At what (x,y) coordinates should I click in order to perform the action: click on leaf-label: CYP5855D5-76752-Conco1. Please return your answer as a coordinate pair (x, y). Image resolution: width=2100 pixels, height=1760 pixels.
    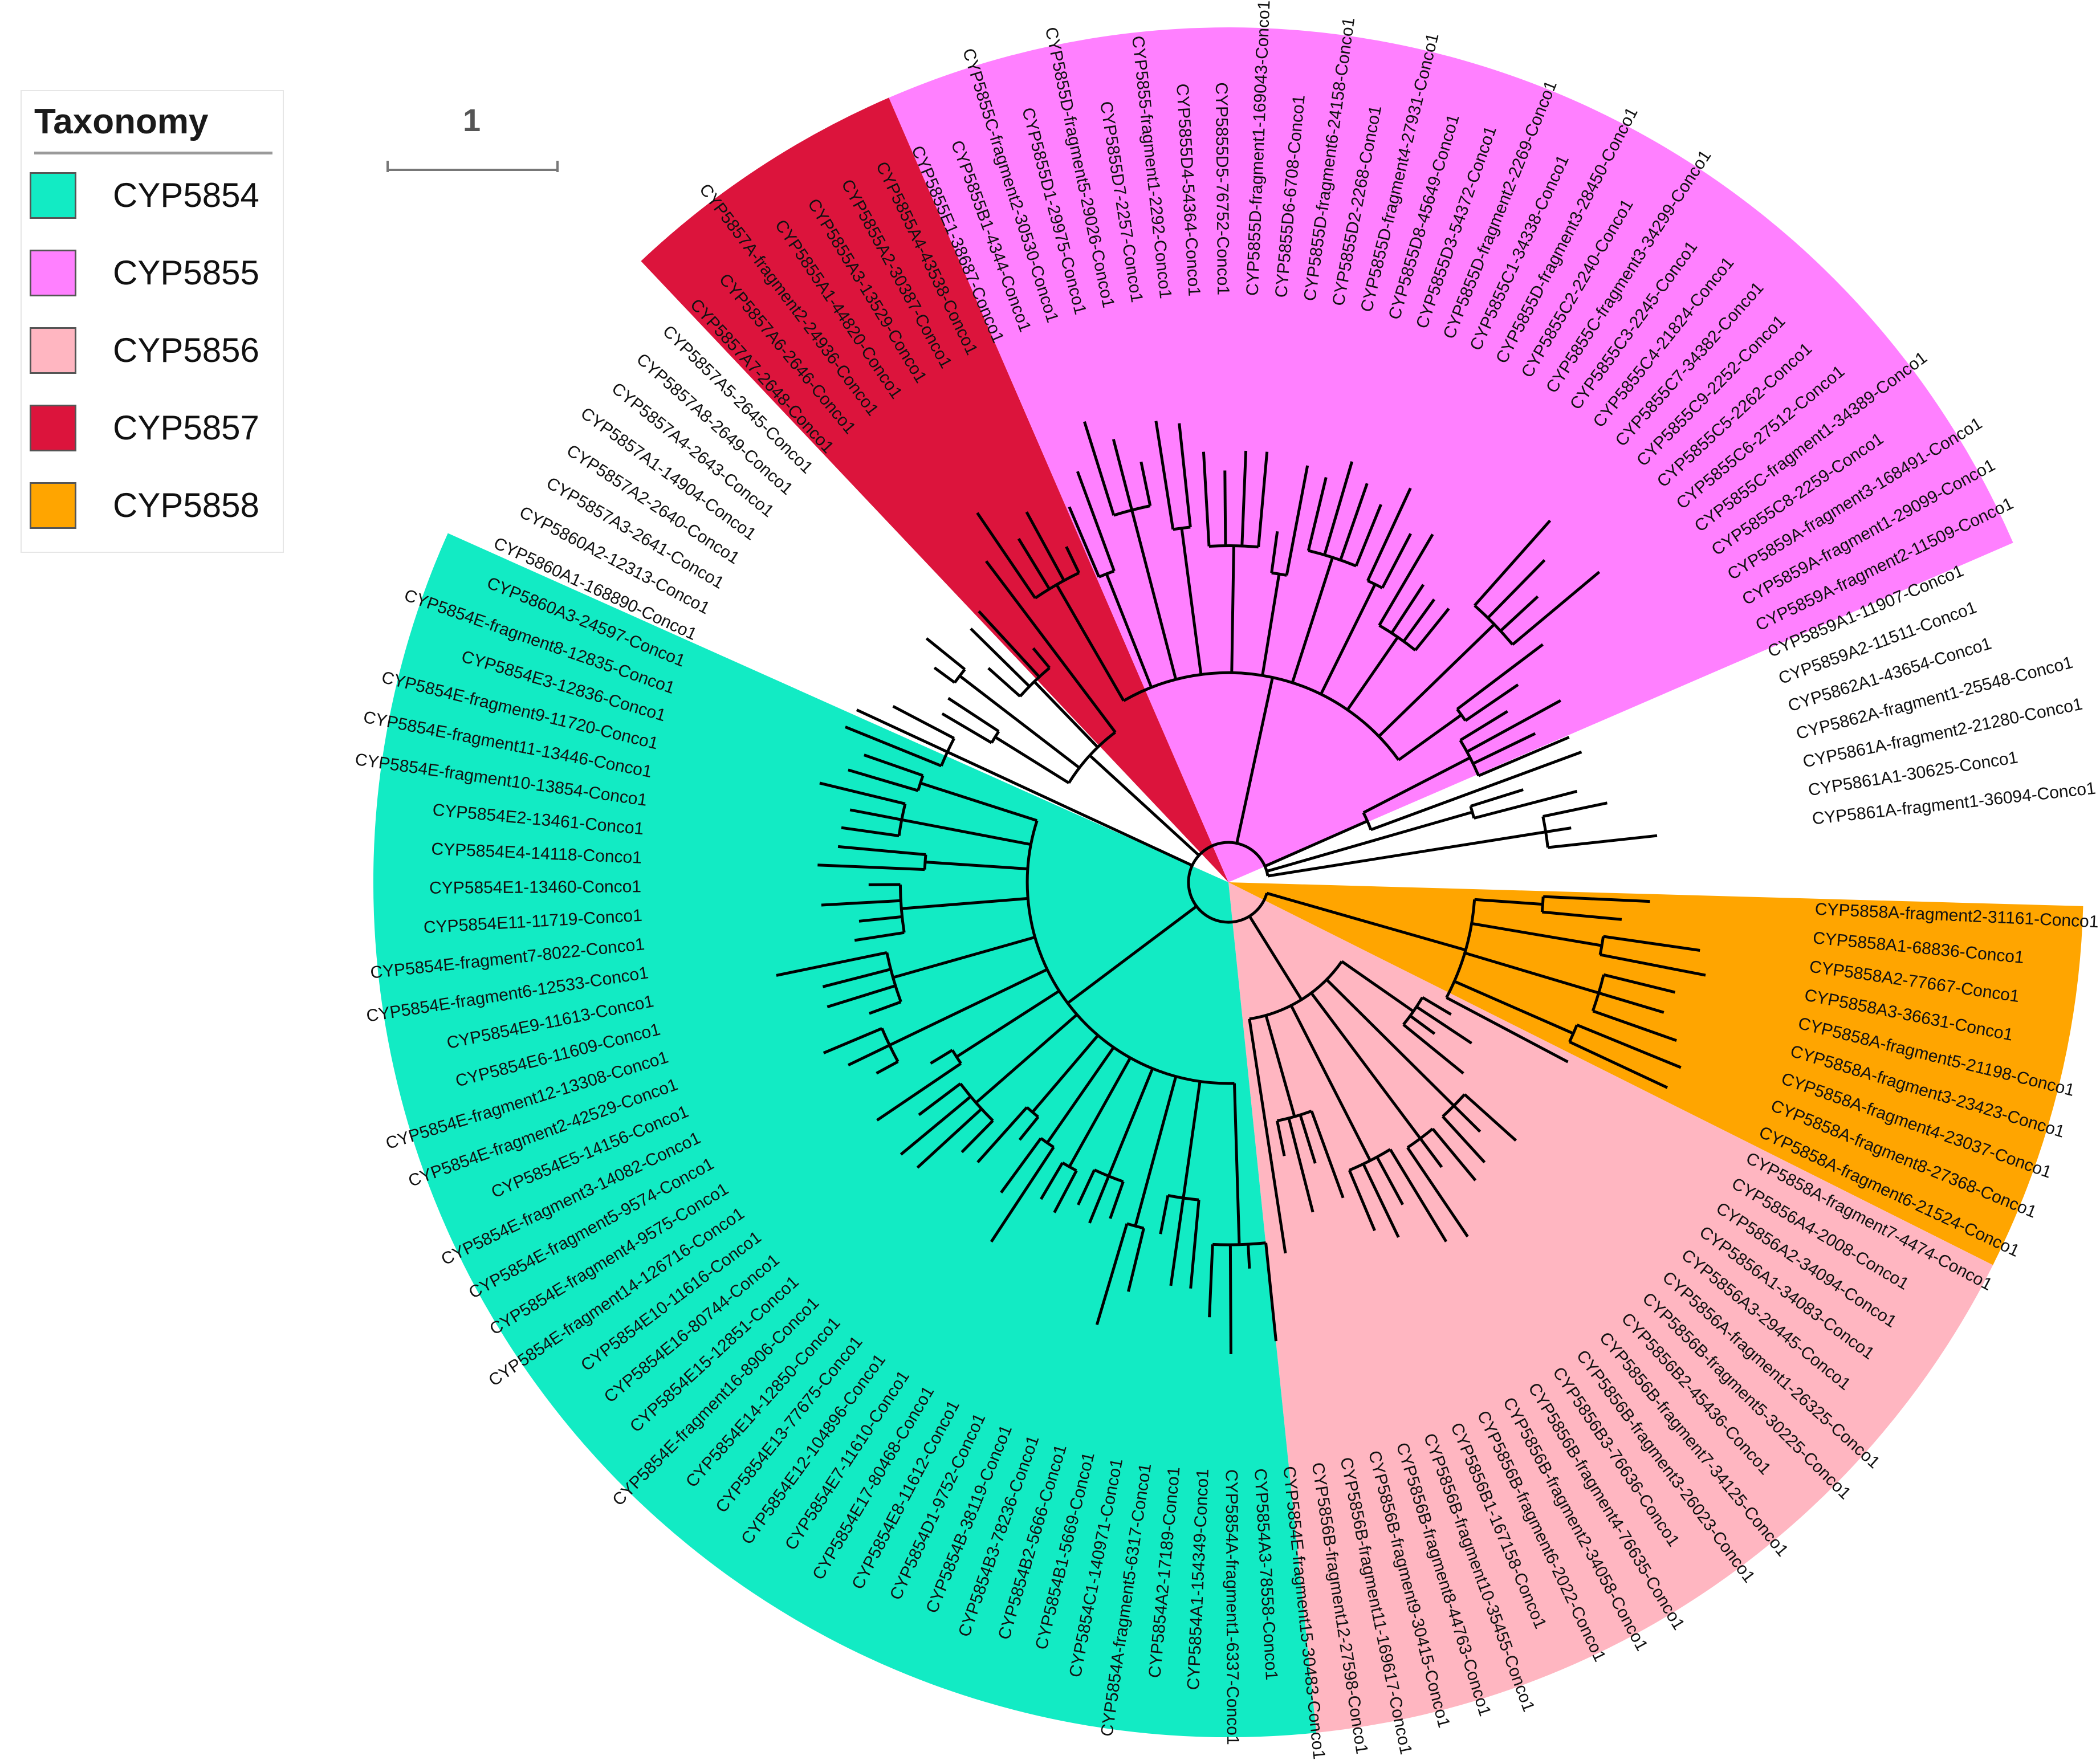
    Looking at the image, I should click on (1222, 189).